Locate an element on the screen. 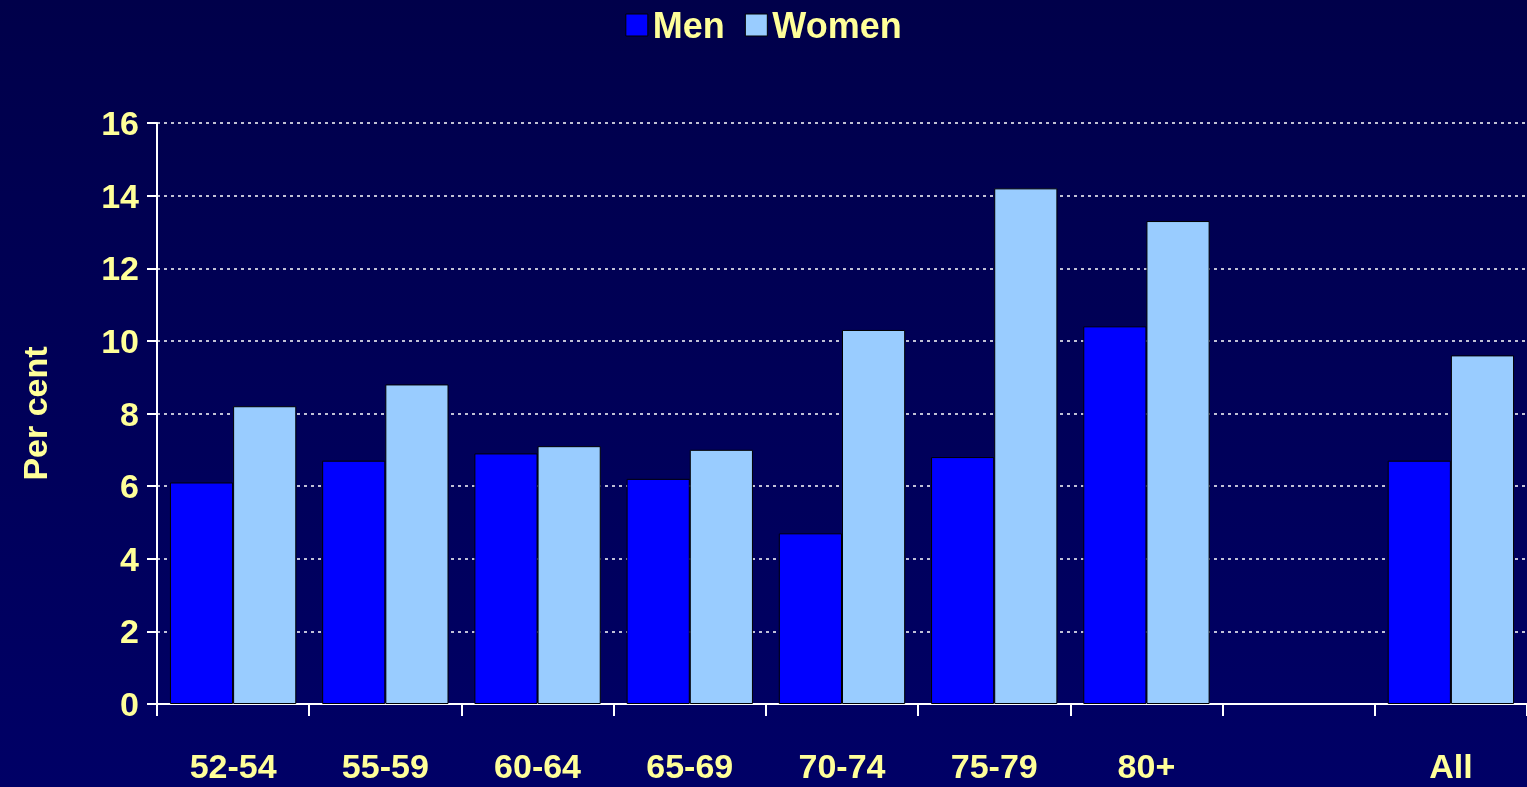  y-tick-label: 8 is located at coordinates (129, 413).